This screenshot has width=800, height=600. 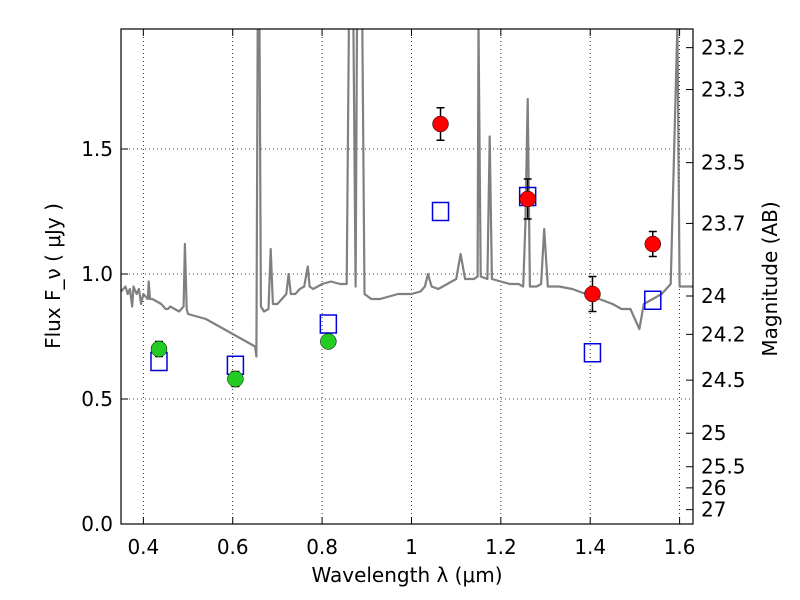 I want to click on x-tick-label: 0.8, so click(x=322, y=547).